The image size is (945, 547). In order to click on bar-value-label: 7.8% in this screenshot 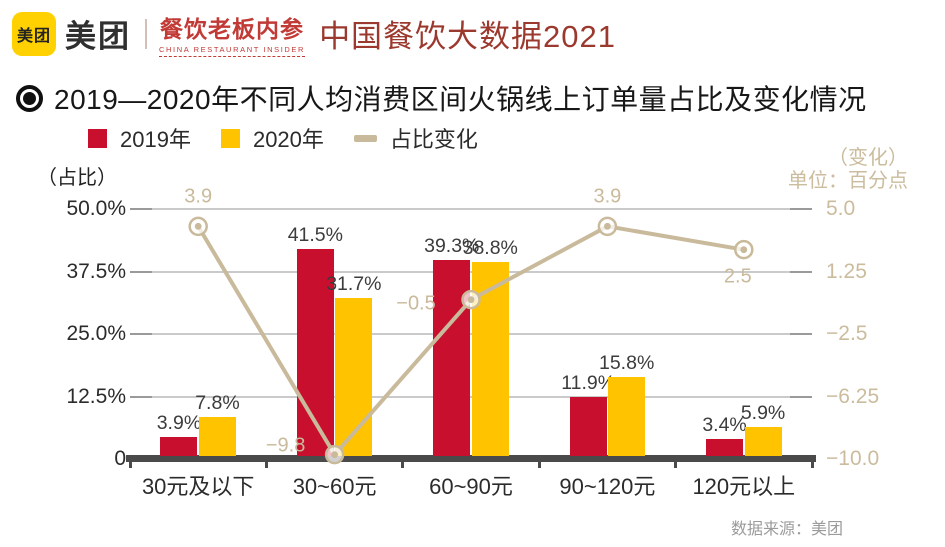, I will do `click(217, 403)`.